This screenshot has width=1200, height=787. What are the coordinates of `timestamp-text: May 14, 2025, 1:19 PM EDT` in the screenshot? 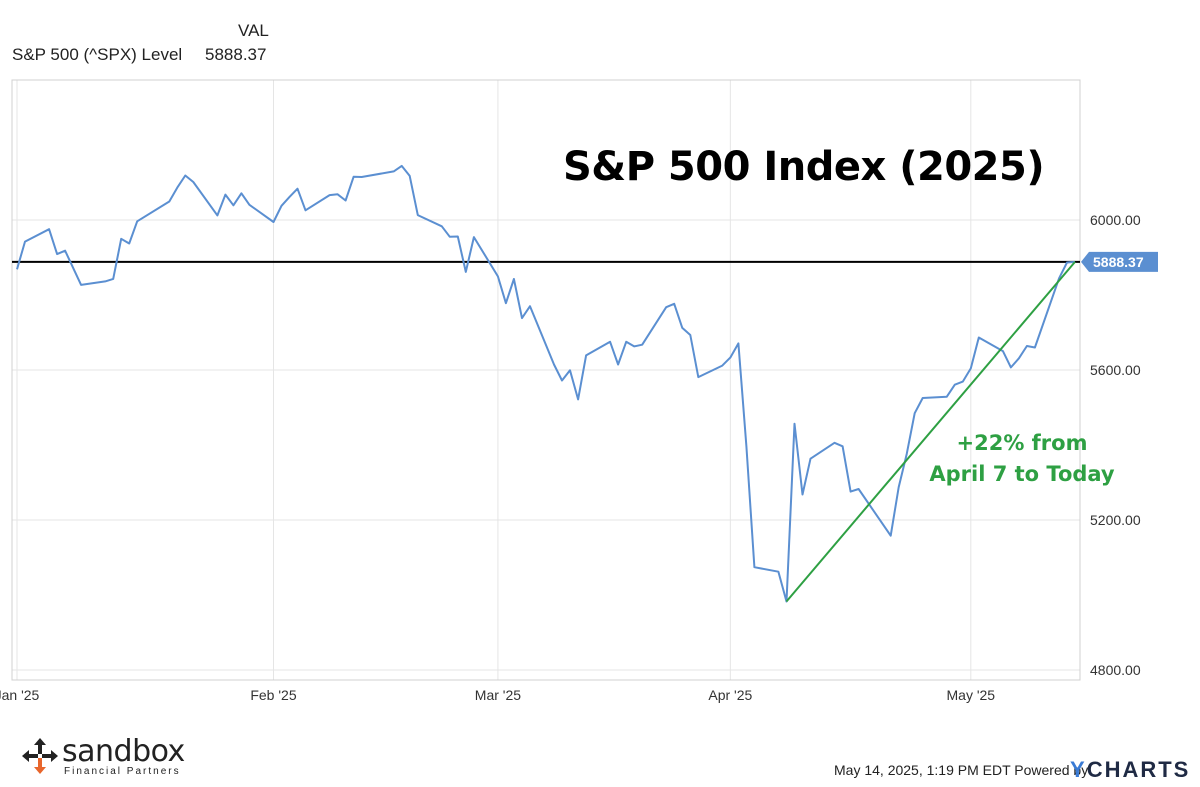 It's located at (922, 770).